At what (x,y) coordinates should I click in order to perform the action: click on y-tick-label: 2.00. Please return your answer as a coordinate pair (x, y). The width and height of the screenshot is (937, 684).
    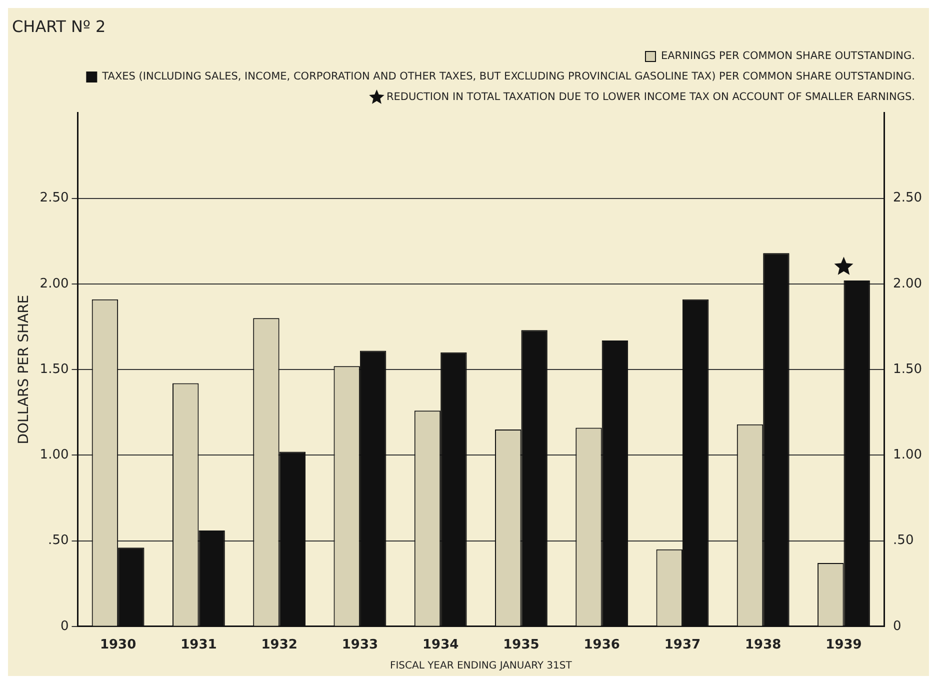
    Looking at the image, I should click on (54, 284).